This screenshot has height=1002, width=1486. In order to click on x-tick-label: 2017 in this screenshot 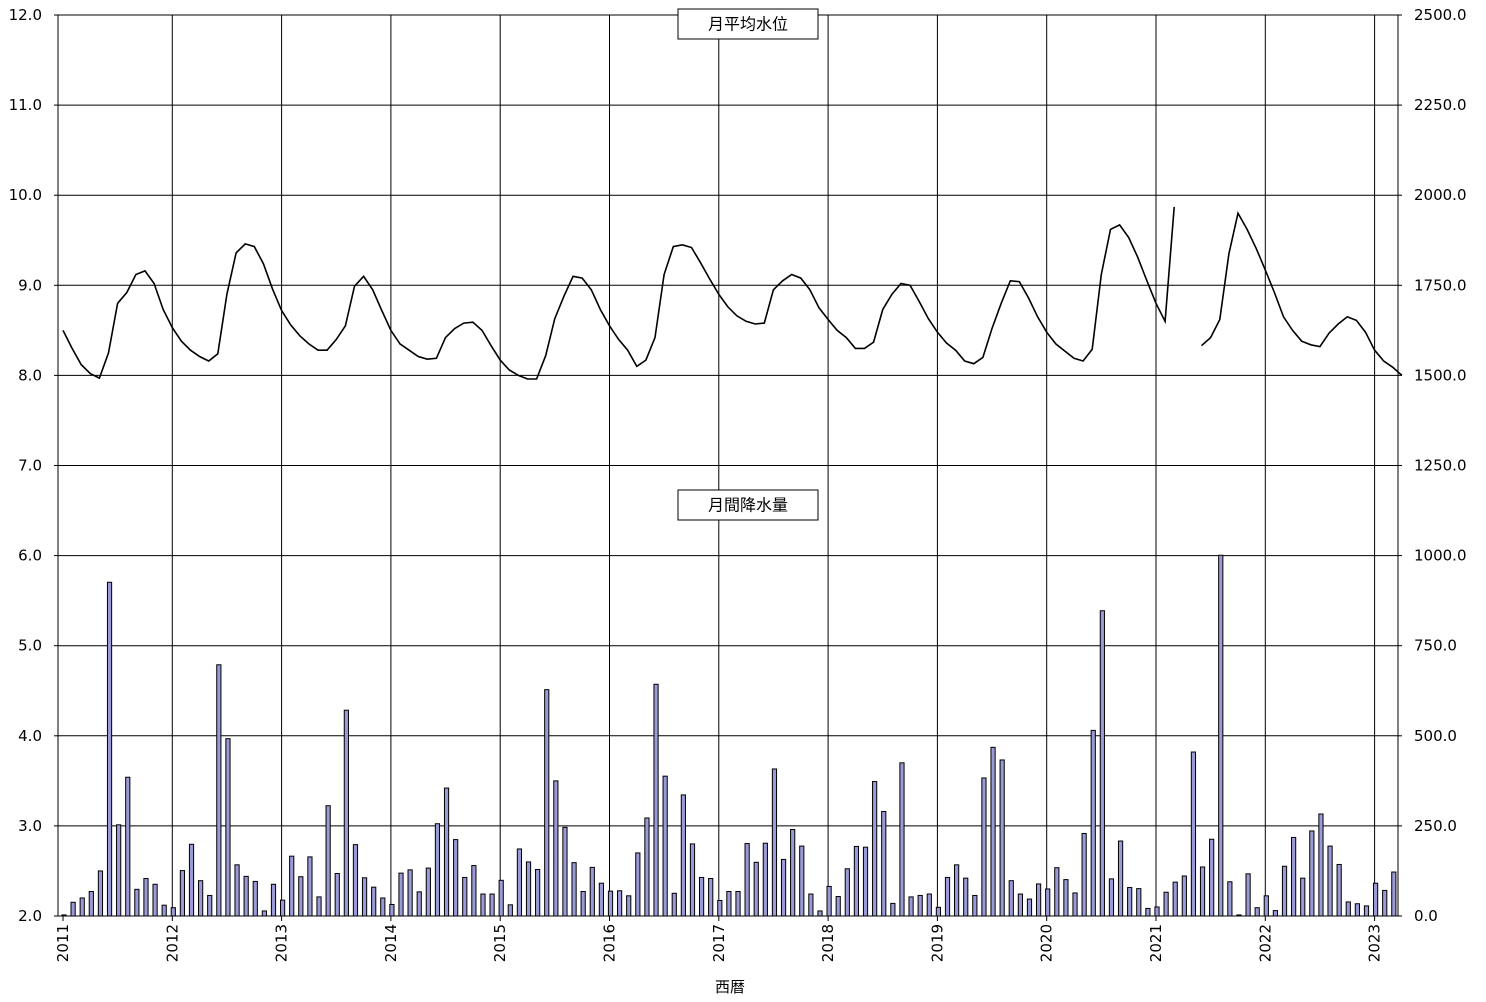, I will do `click(719, 943)`.